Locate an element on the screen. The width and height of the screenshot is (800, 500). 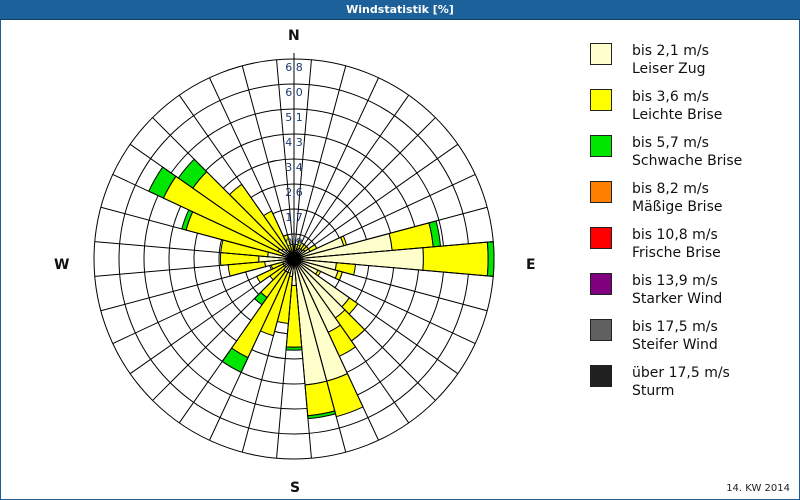
legend-range: bis 13,9 m/s is located at coordinates (675, 281).